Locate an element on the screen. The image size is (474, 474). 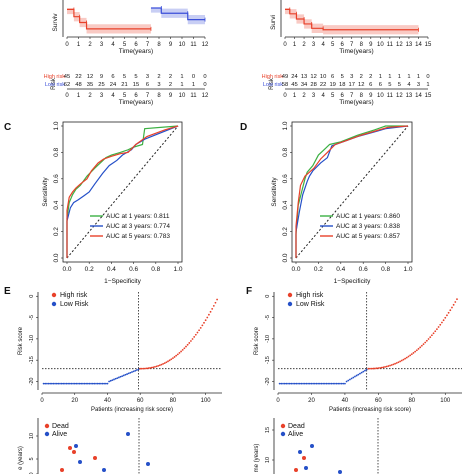
y-tick-label: 15 is located at coordinates (268, 430).